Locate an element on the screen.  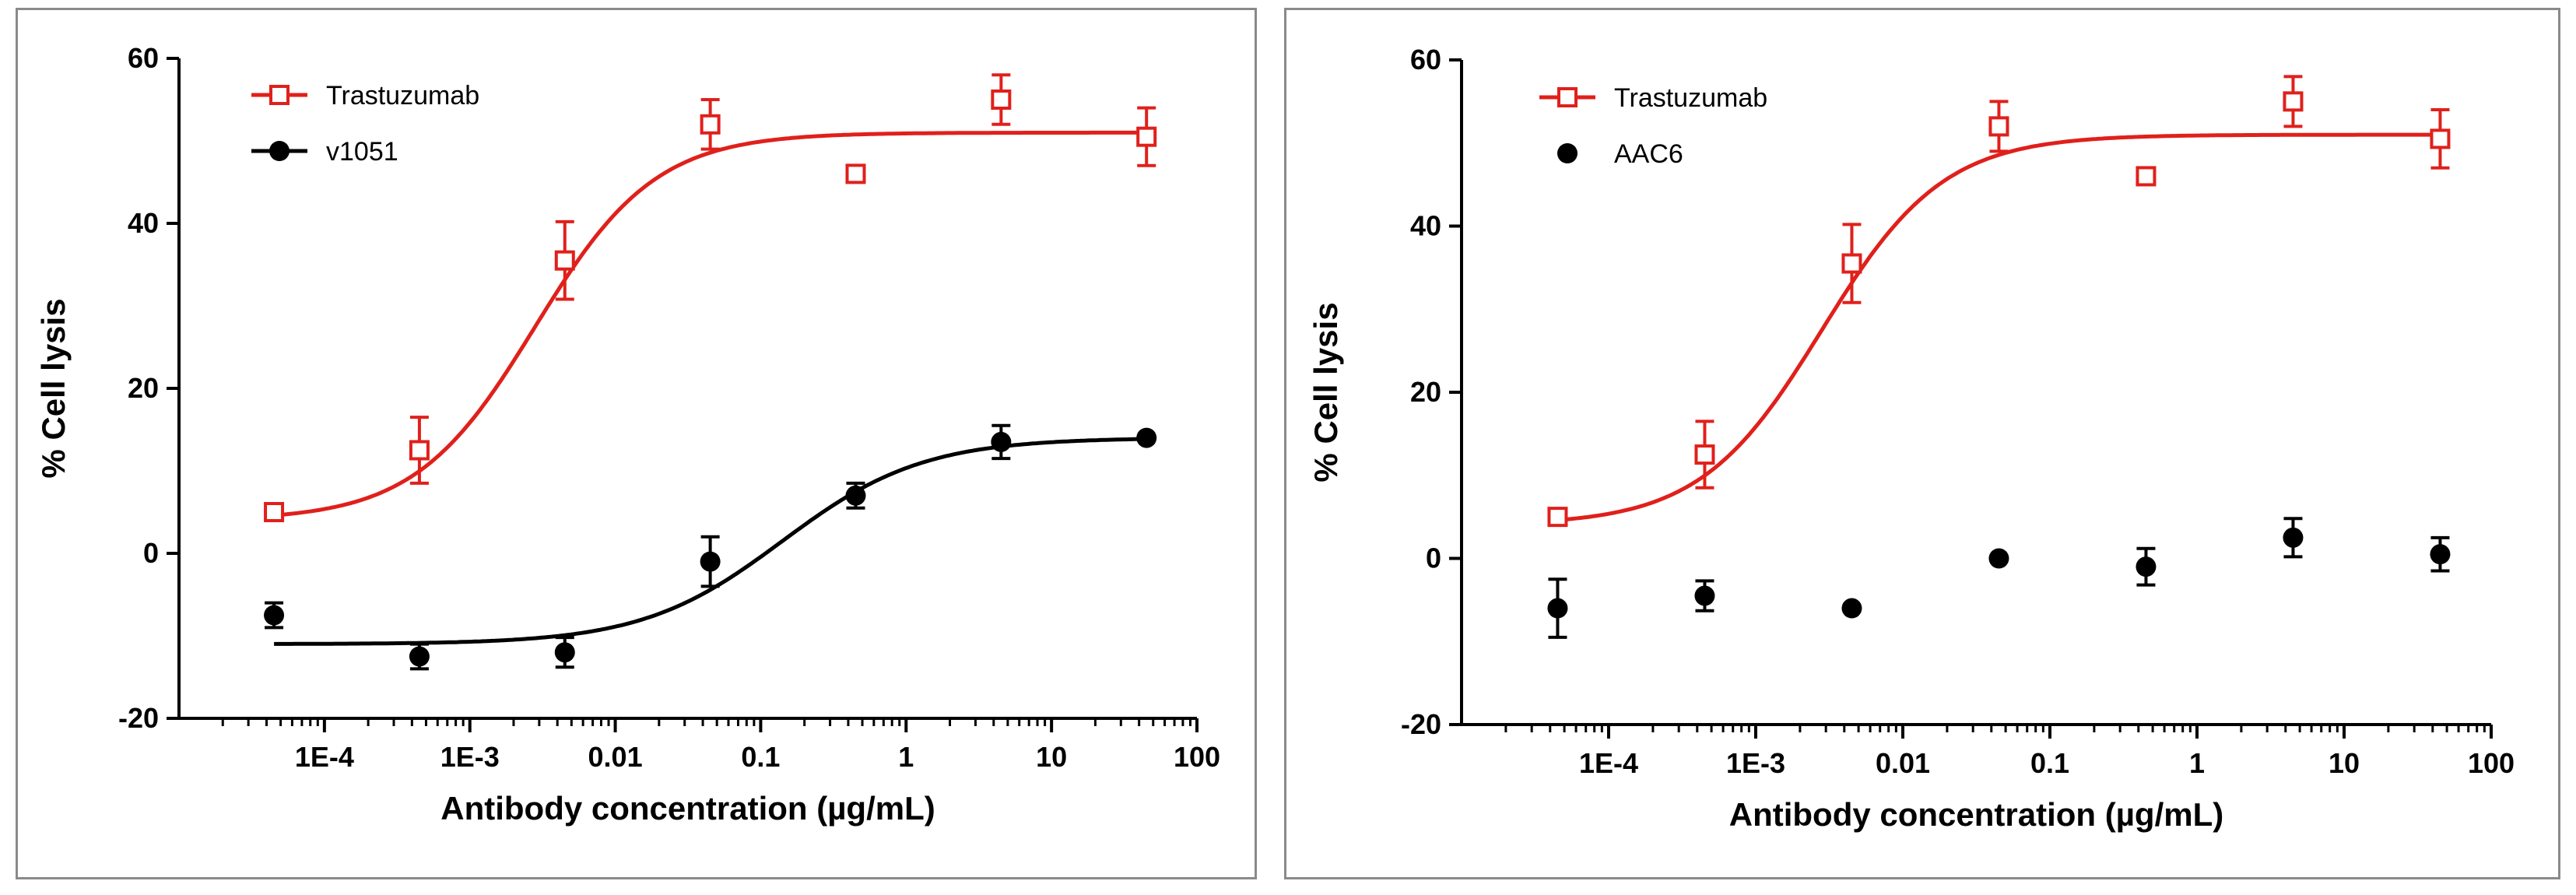
legend-label: AAC6 is located at coordinates (1649, 154).